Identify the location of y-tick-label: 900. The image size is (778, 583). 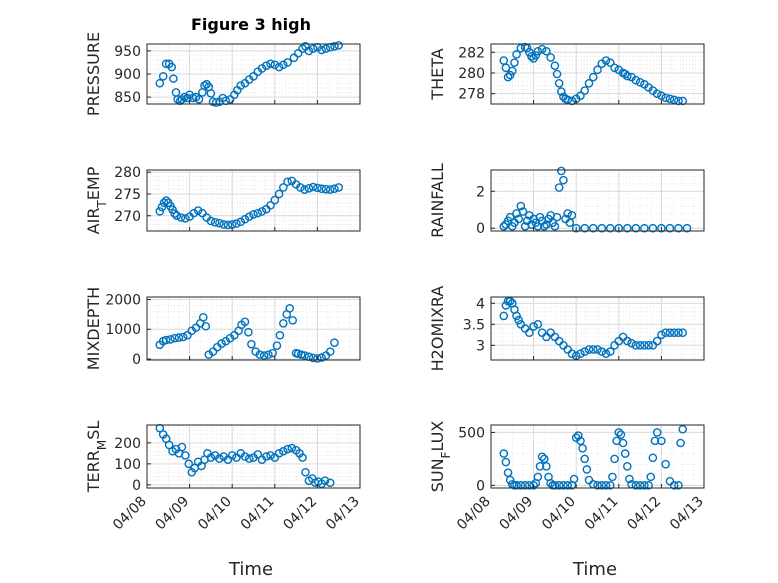
(127, 75).